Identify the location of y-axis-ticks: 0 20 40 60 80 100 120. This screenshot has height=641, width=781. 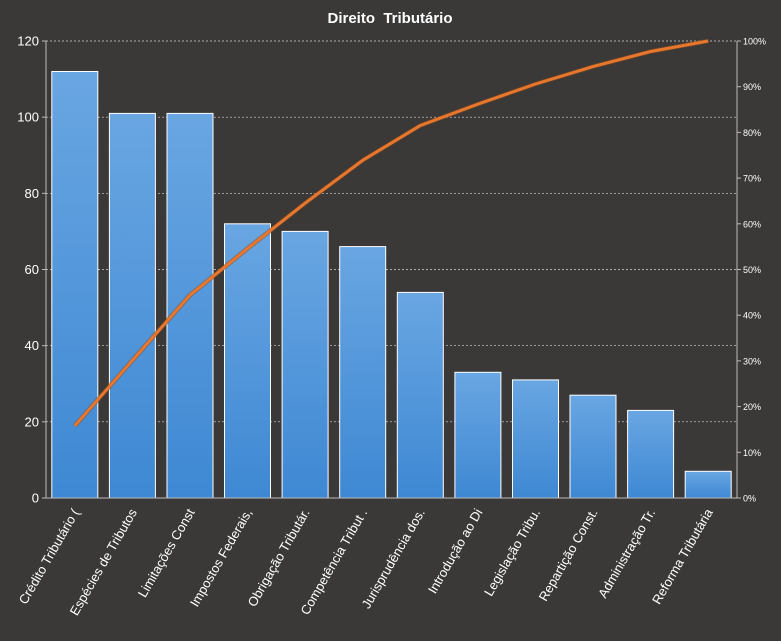
(31, 270).